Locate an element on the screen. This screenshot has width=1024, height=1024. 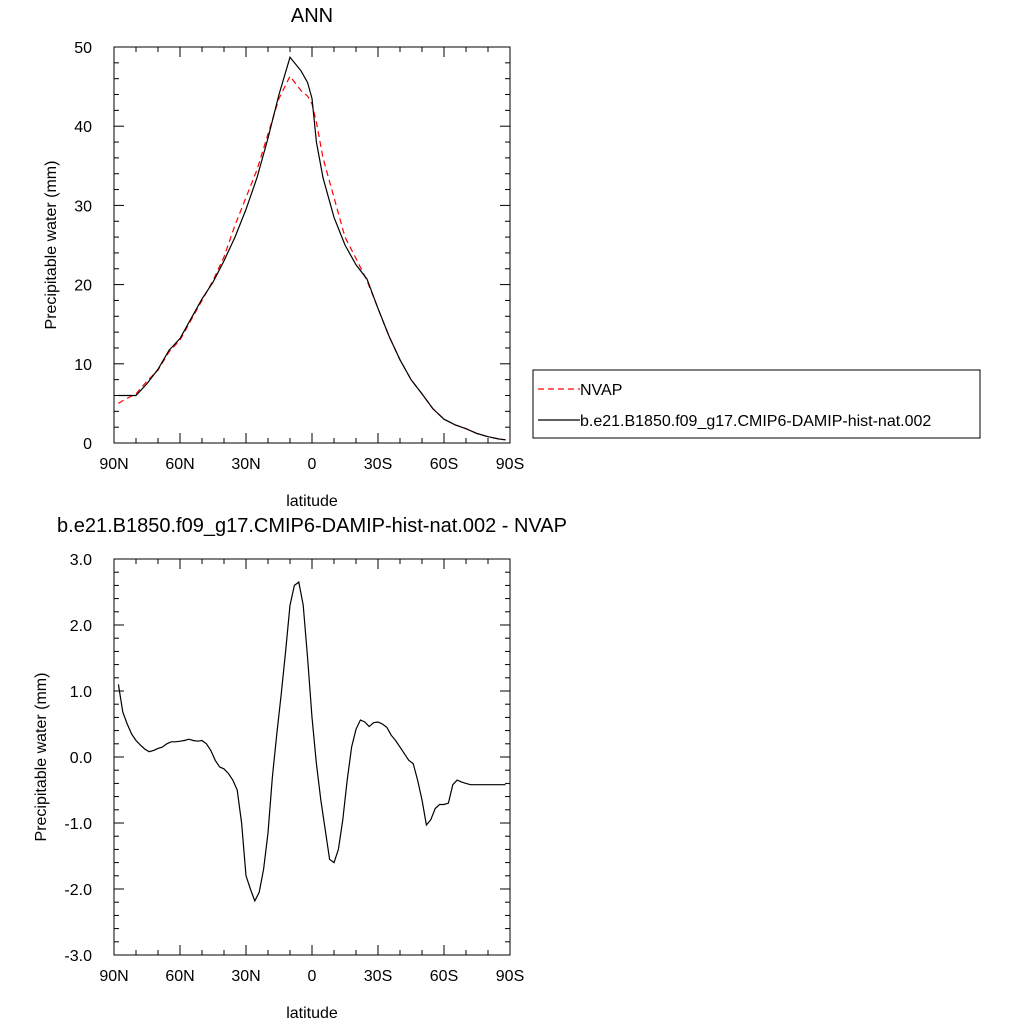
y-tick-label: -2.0 is located at coordinates (78, 890).